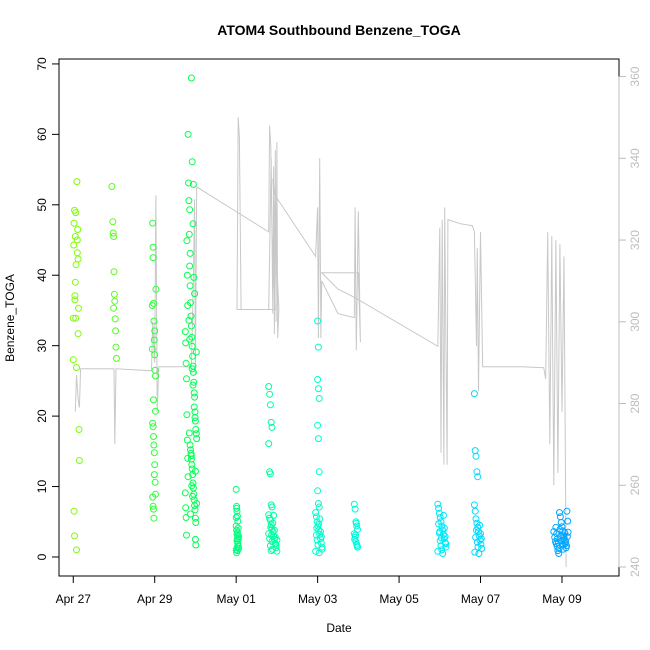 This screenshot has width=650, height=650. What do you see at coordinates (635, 403) in the screenshot?
I see `y2-tick-label: 280` at bounding box center [635, 403].